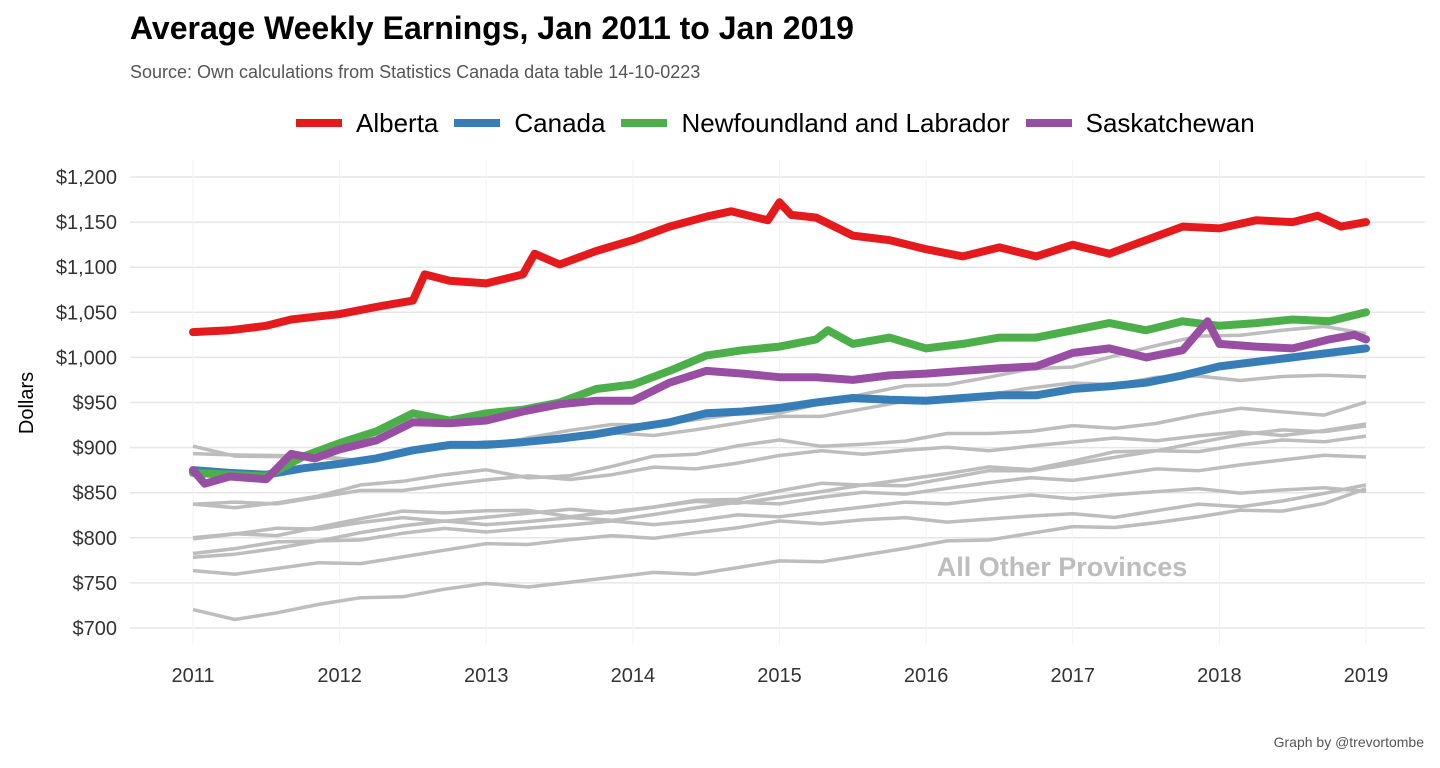 The image size is (1440, 768). Describe the element at coordinates (1348, 742) in the screenshot. I see `graph-credit: Graph by @trevortombe` at that location.